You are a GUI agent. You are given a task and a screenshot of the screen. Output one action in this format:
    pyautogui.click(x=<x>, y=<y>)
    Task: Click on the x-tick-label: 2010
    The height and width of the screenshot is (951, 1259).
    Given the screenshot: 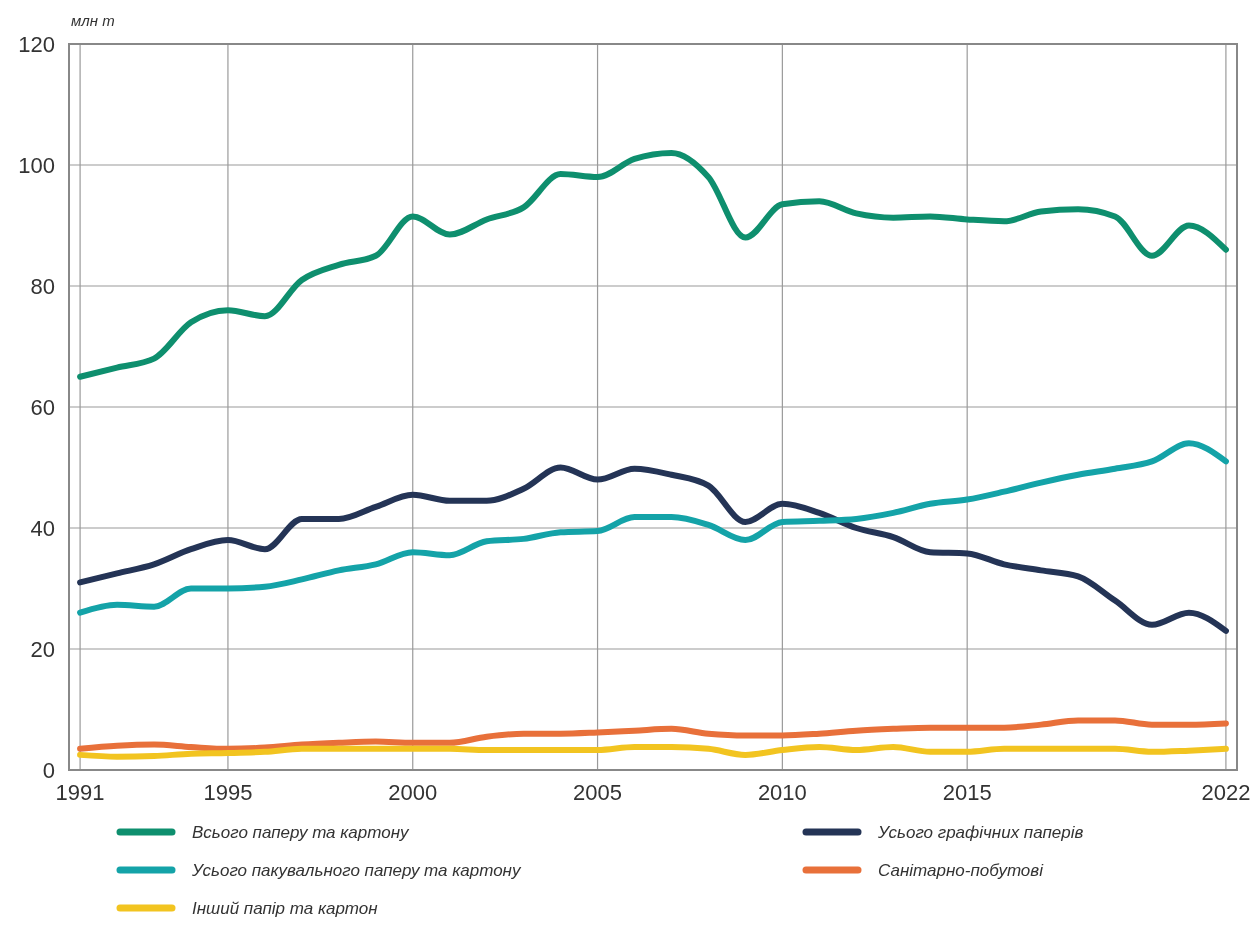 What is the action you would take?
    pyautogui.click(x=782, y=792)
    